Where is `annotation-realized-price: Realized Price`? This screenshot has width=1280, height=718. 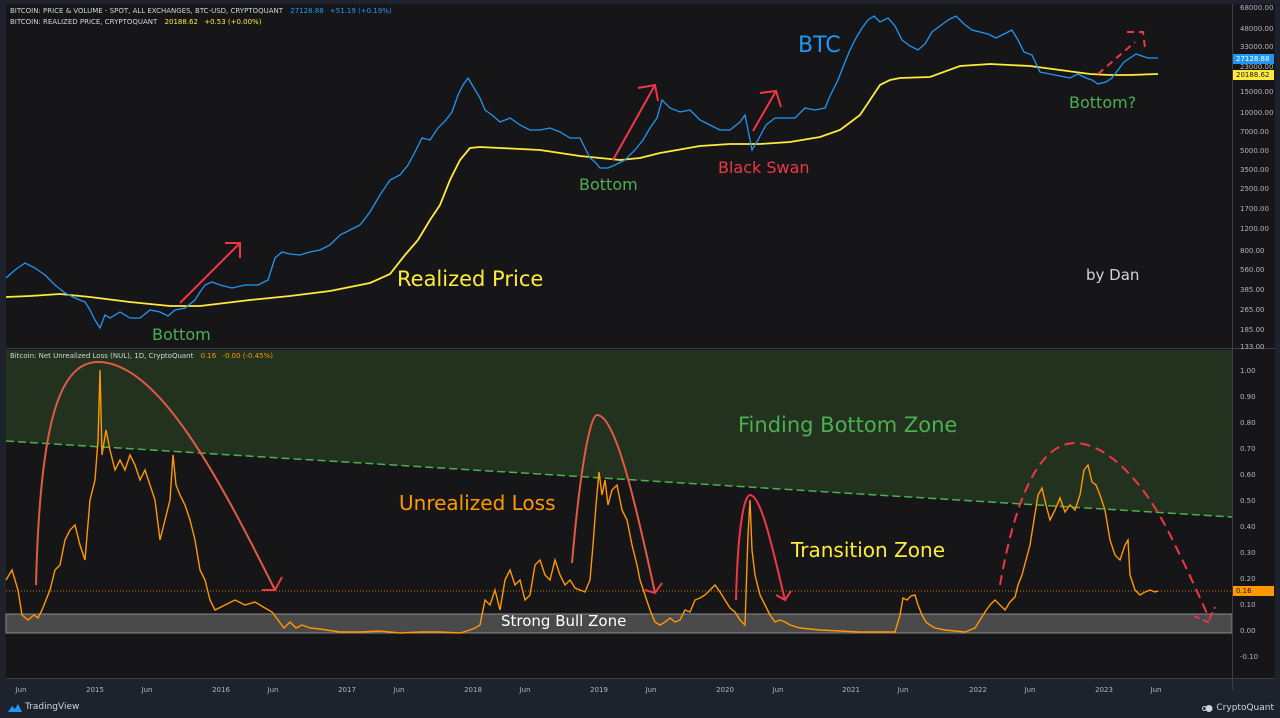 annotation-realized-price: Realized Price is located at coordinates (470, 279).